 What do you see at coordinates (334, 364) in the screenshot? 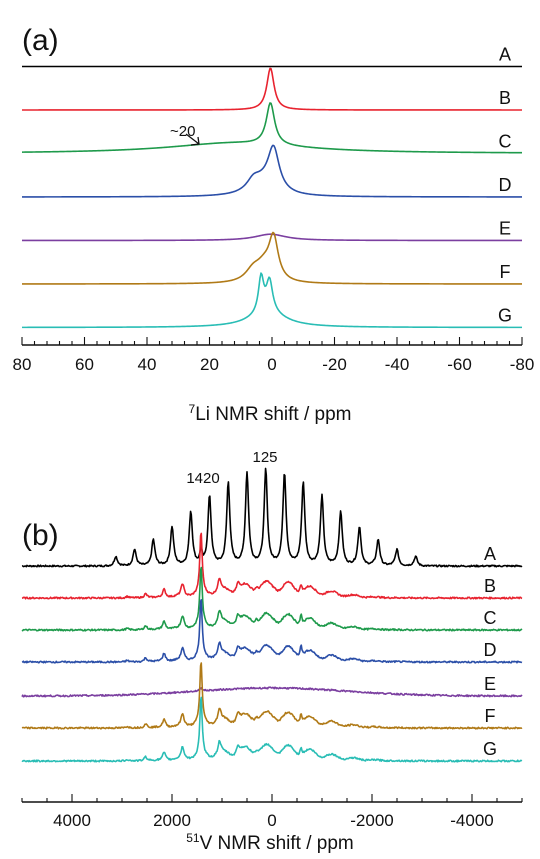
I see `li-tick-label: -20` at bounding box center [334, 364].